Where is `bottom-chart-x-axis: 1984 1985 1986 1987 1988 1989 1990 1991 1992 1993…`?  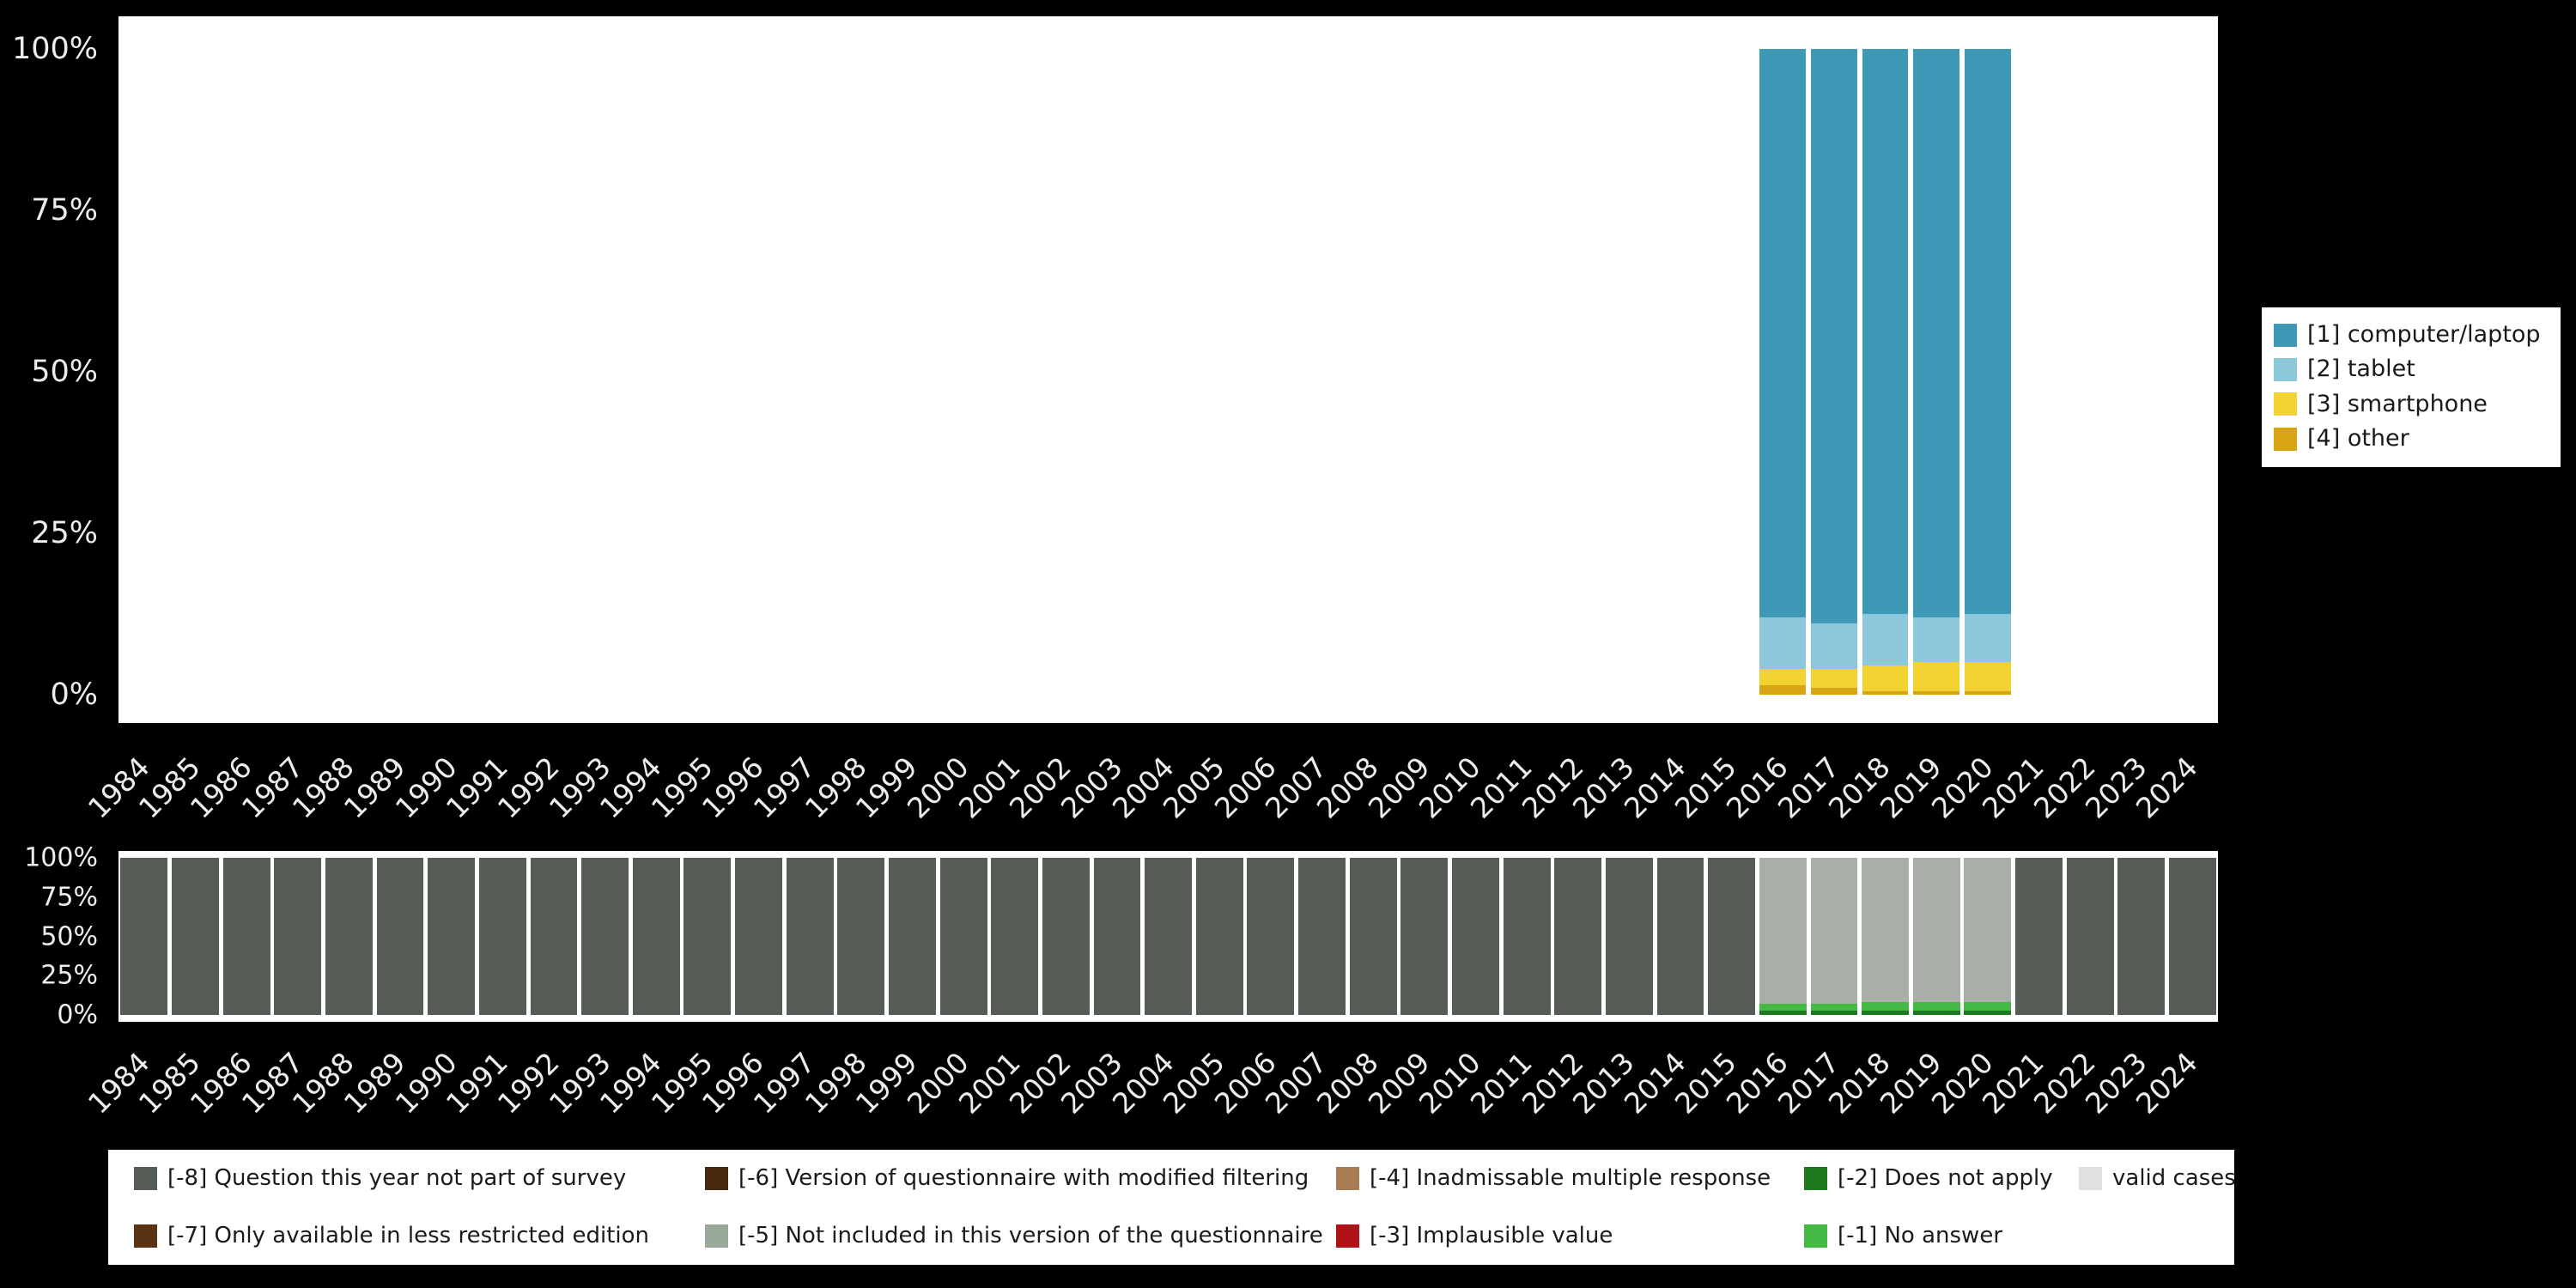 bottom-chart-x-axis: 1984 1985 1986 1987 1988 1989 1990 1991 1992 1993… is located at coordinates (1150, 1094).